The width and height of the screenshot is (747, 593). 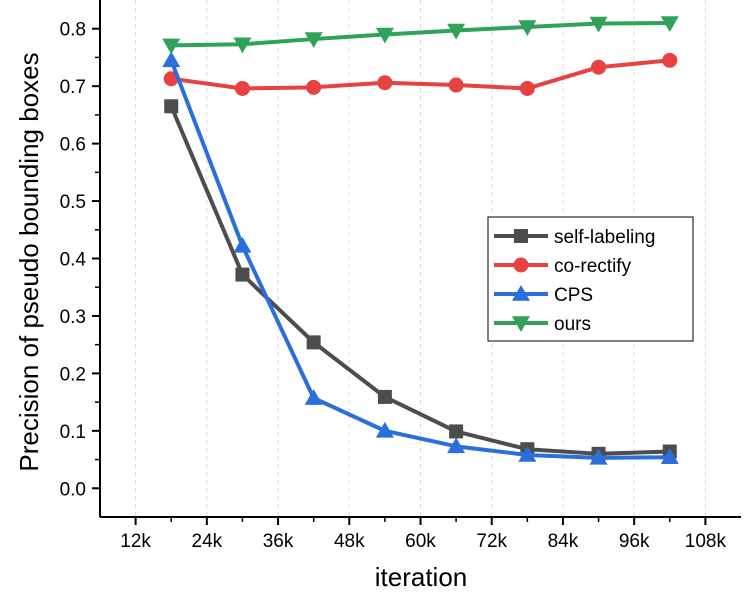 I want to click on x-tick-label: 84k, so click(x=563, y=541).